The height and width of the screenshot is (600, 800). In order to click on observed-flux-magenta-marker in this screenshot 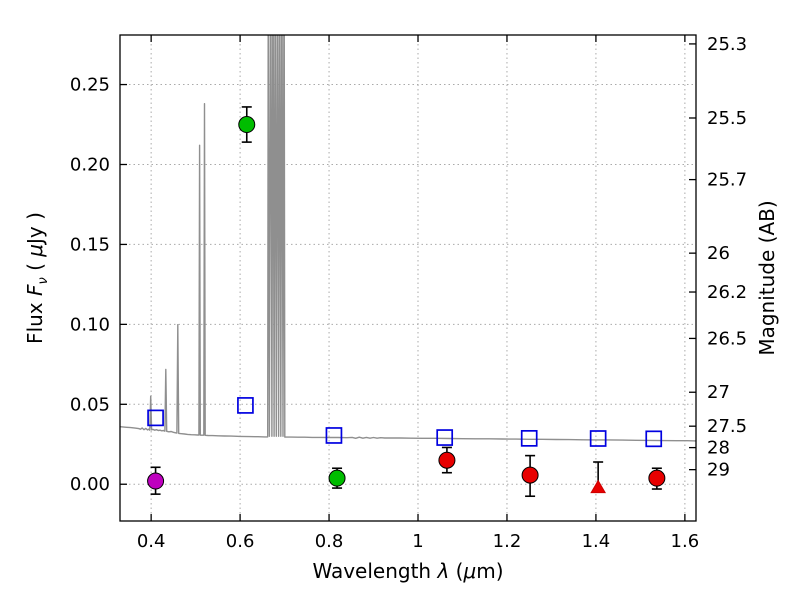, I will do `click(156, 481)`.